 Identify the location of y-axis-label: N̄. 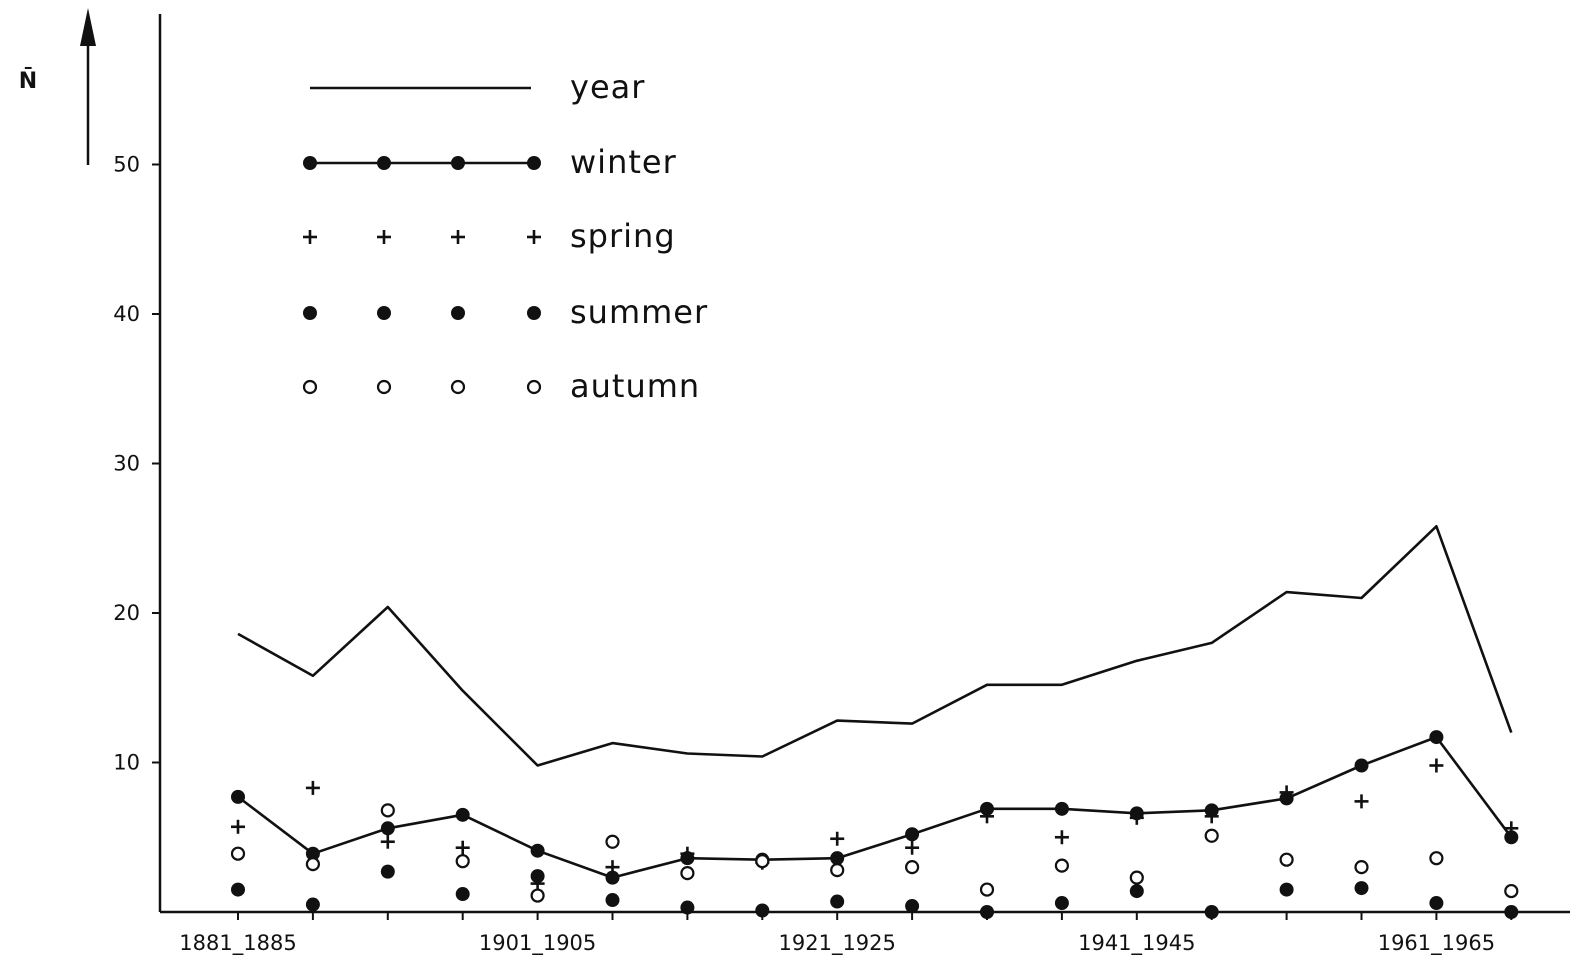
(28, 81).